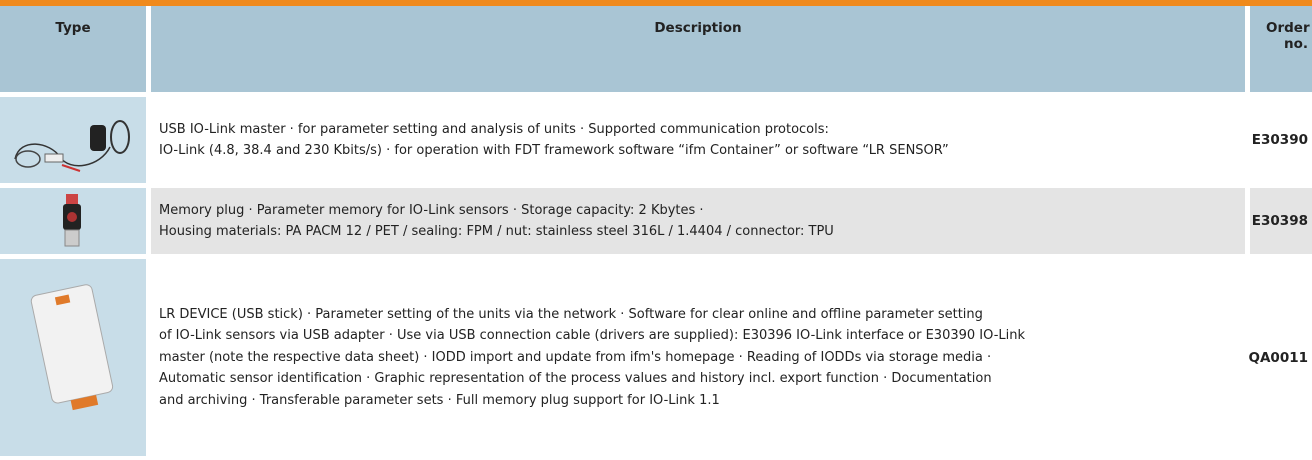 The image size is (1312, 460). Describe the element at coordinates (1281, 49) in the screenshot. I see `header-order: Order no.` at that location.